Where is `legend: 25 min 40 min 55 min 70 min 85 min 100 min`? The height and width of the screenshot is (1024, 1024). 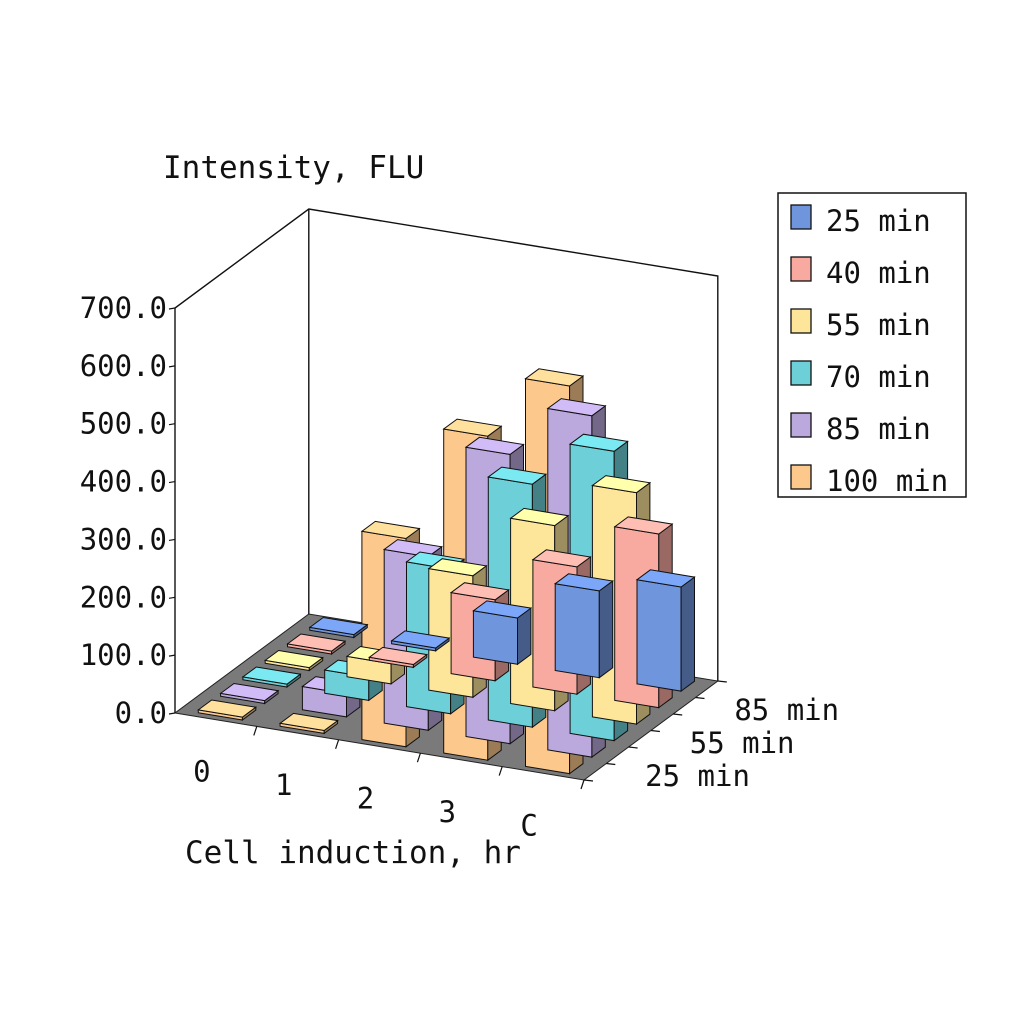
legend: 25 min 40 min 55 min 70 min 85 min 100 min is located at coordinates (872, 345).